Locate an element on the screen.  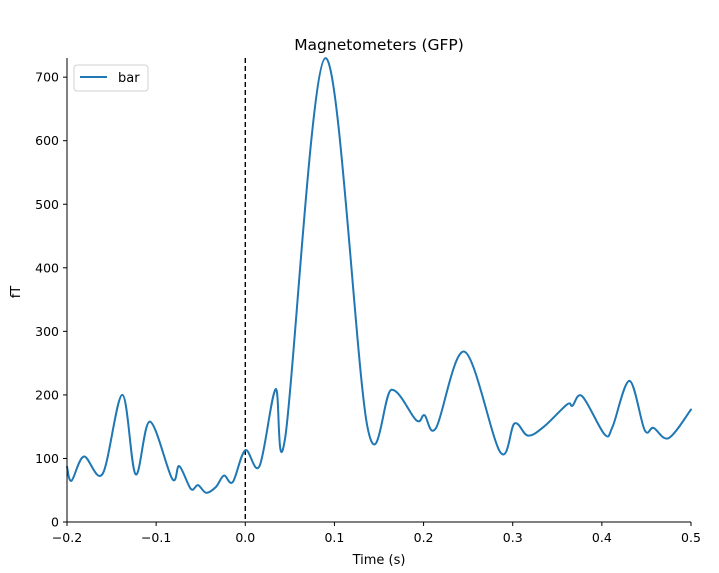
x-axis: −0.2 −0.1 0.0 0.1 0.2 0.3 0.4 0.5 is located at coordinates (376, 533).